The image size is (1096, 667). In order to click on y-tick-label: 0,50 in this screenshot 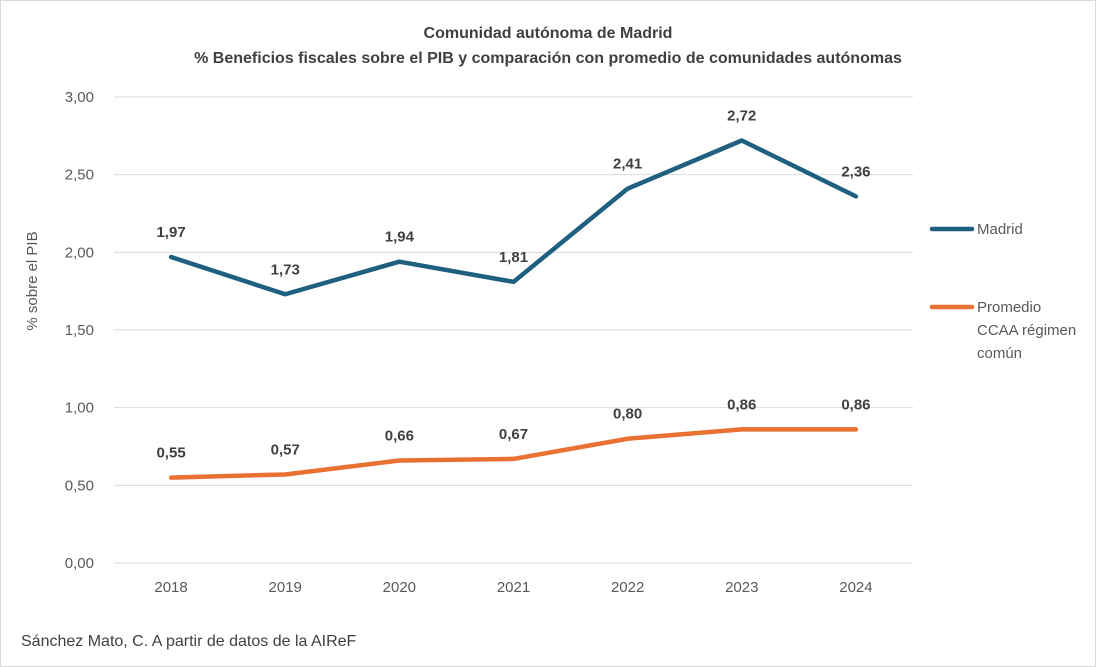, I will do `click(79, 485)`.